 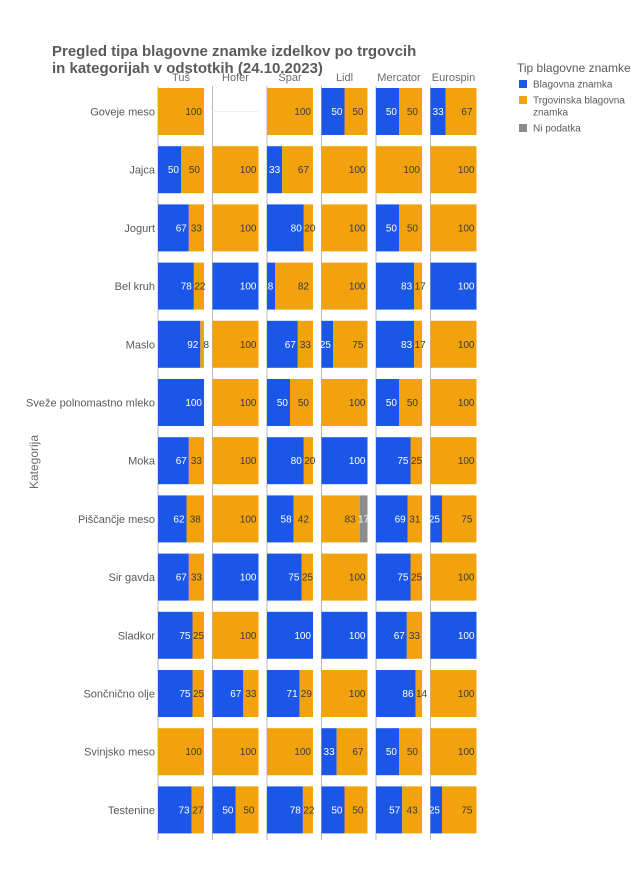 I want to click on data-label: 29, so click(x=307, y=694).